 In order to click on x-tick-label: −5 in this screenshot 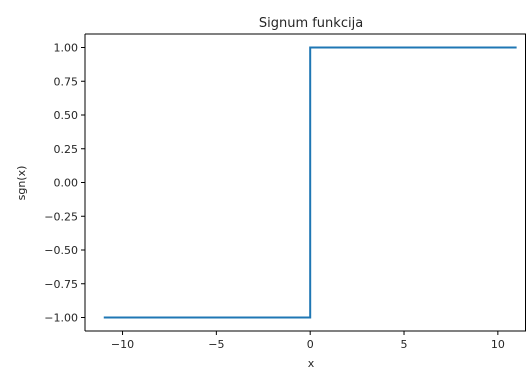, I will do `click(216, 344)`.